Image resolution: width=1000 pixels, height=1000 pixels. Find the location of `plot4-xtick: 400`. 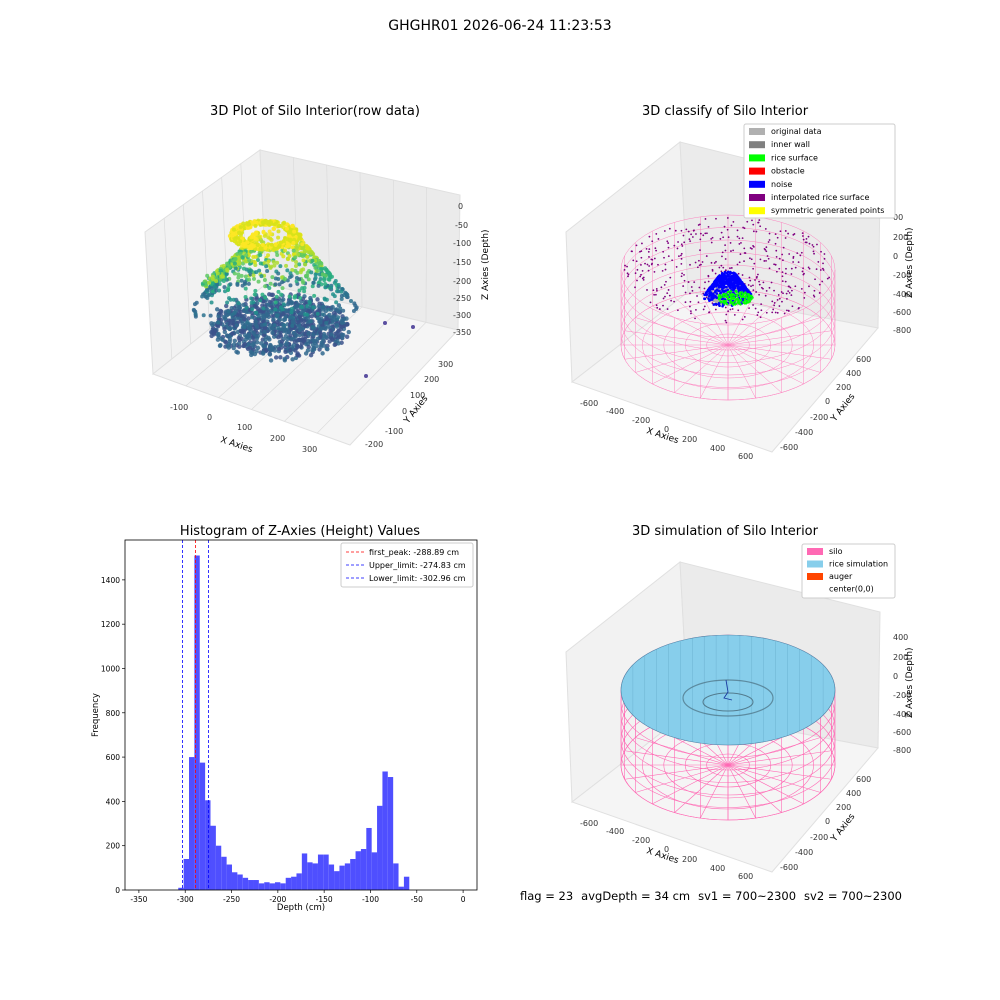

plot4-xtick: 400 is located at coordinates (717, 868).